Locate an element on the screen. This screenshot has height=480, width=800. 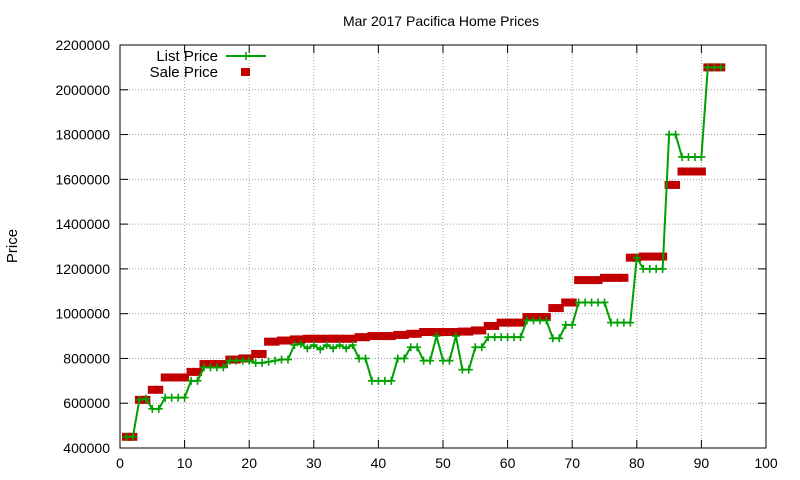
y-tick-label: 1000000 is located at coordinates (82, 314).